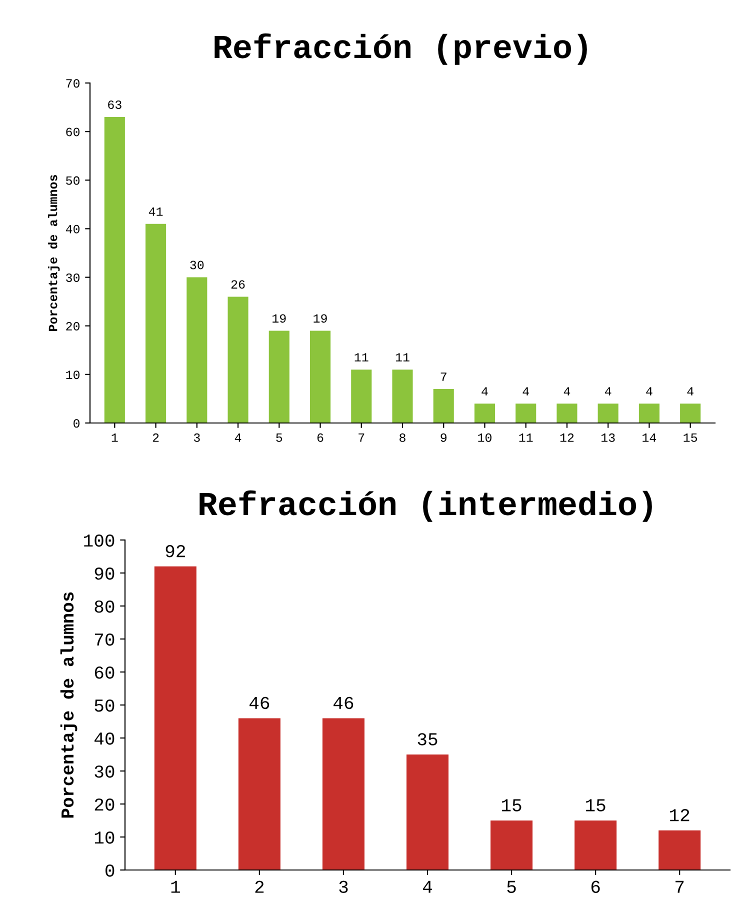 The image size is (735, 915). I want to click on y-tick-label: 90, so click(104, 573).